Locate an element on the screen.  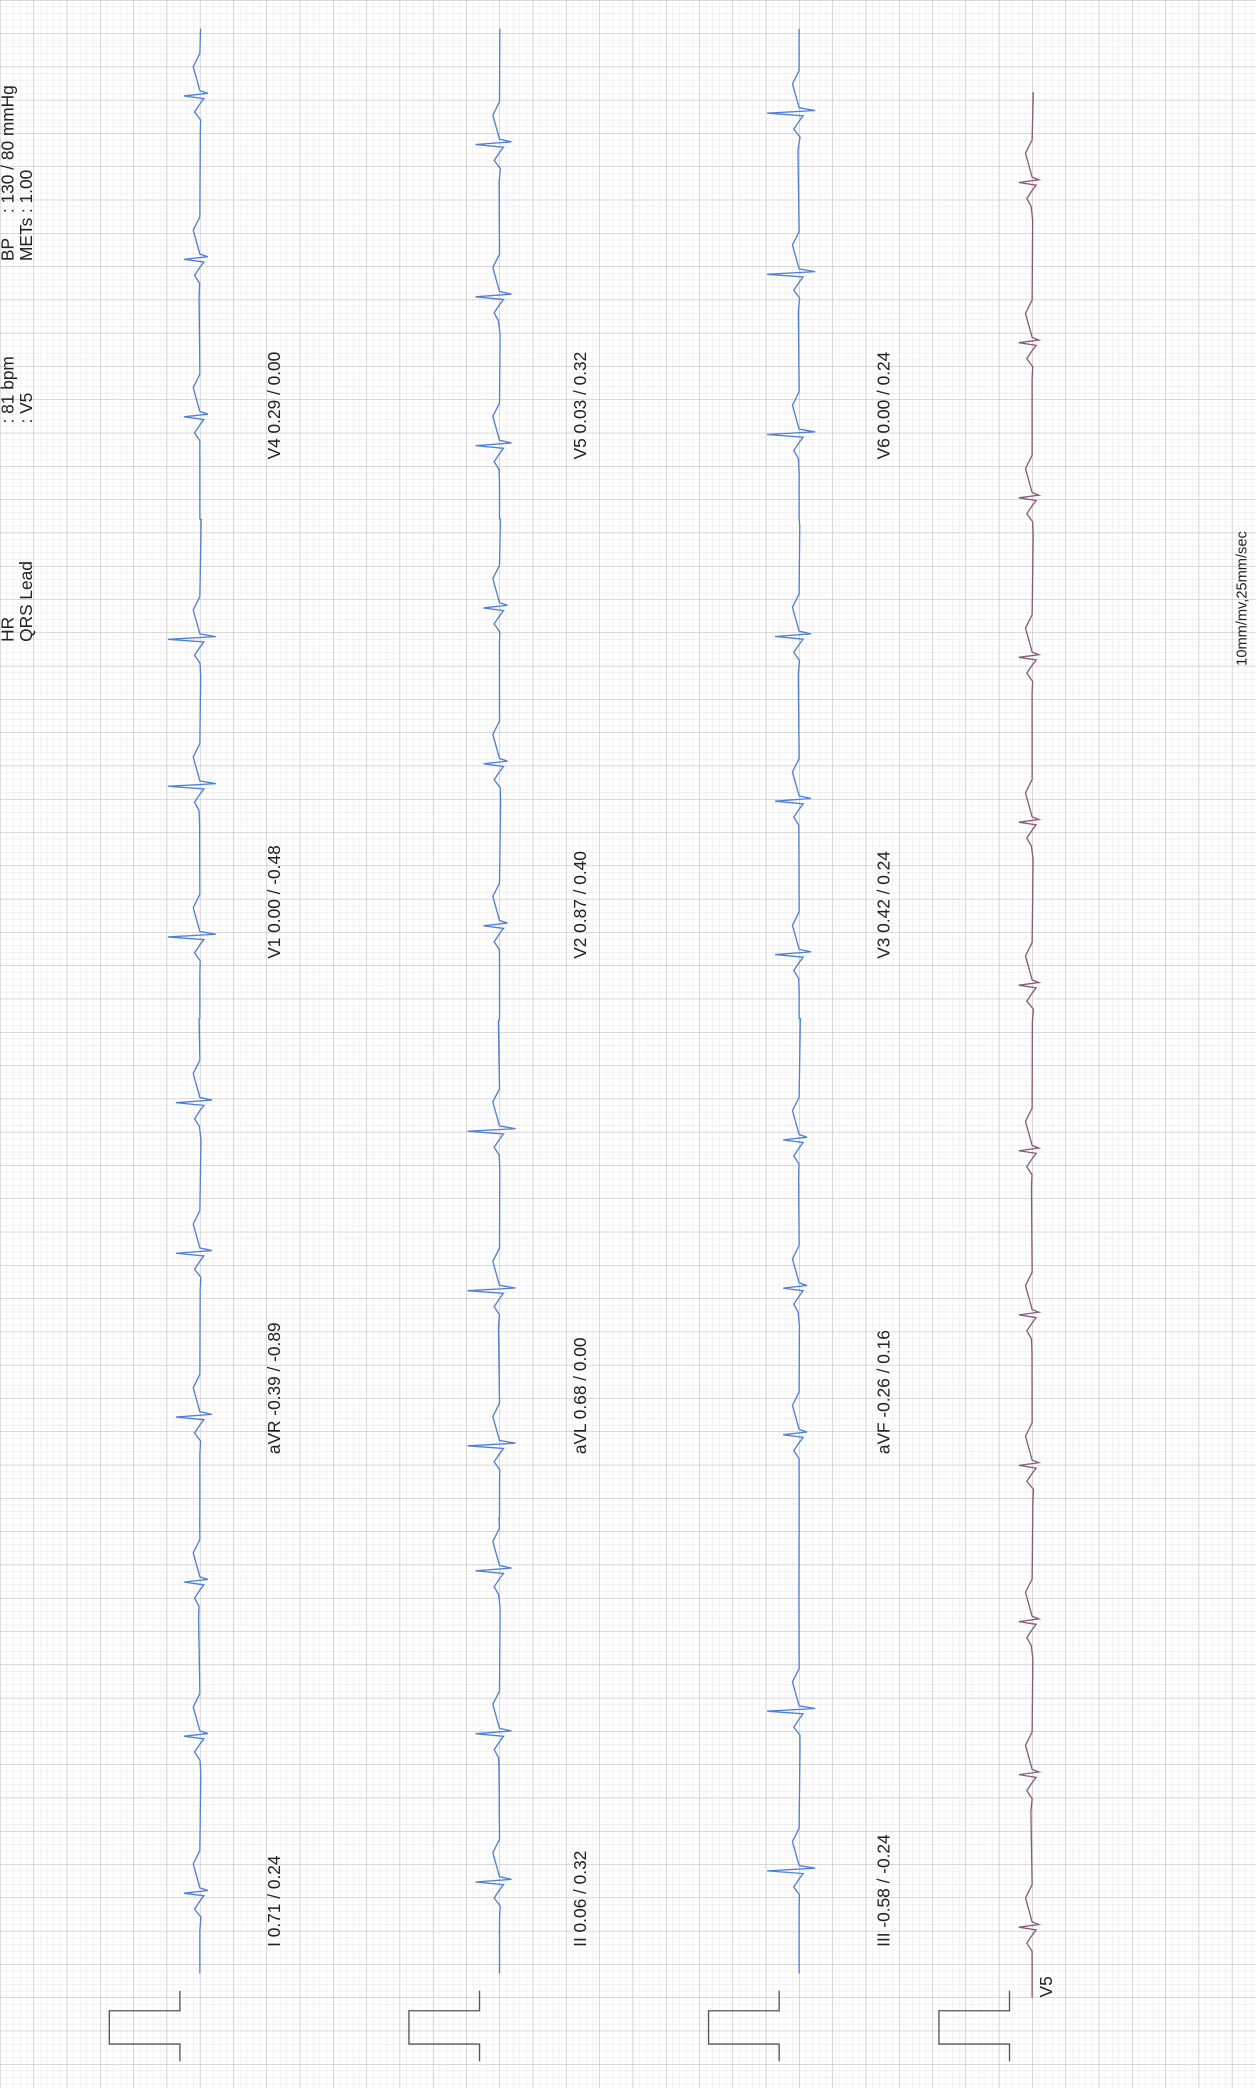
lead-label: V6 0.00 / 0.24 is located at coordinates (884, 405).